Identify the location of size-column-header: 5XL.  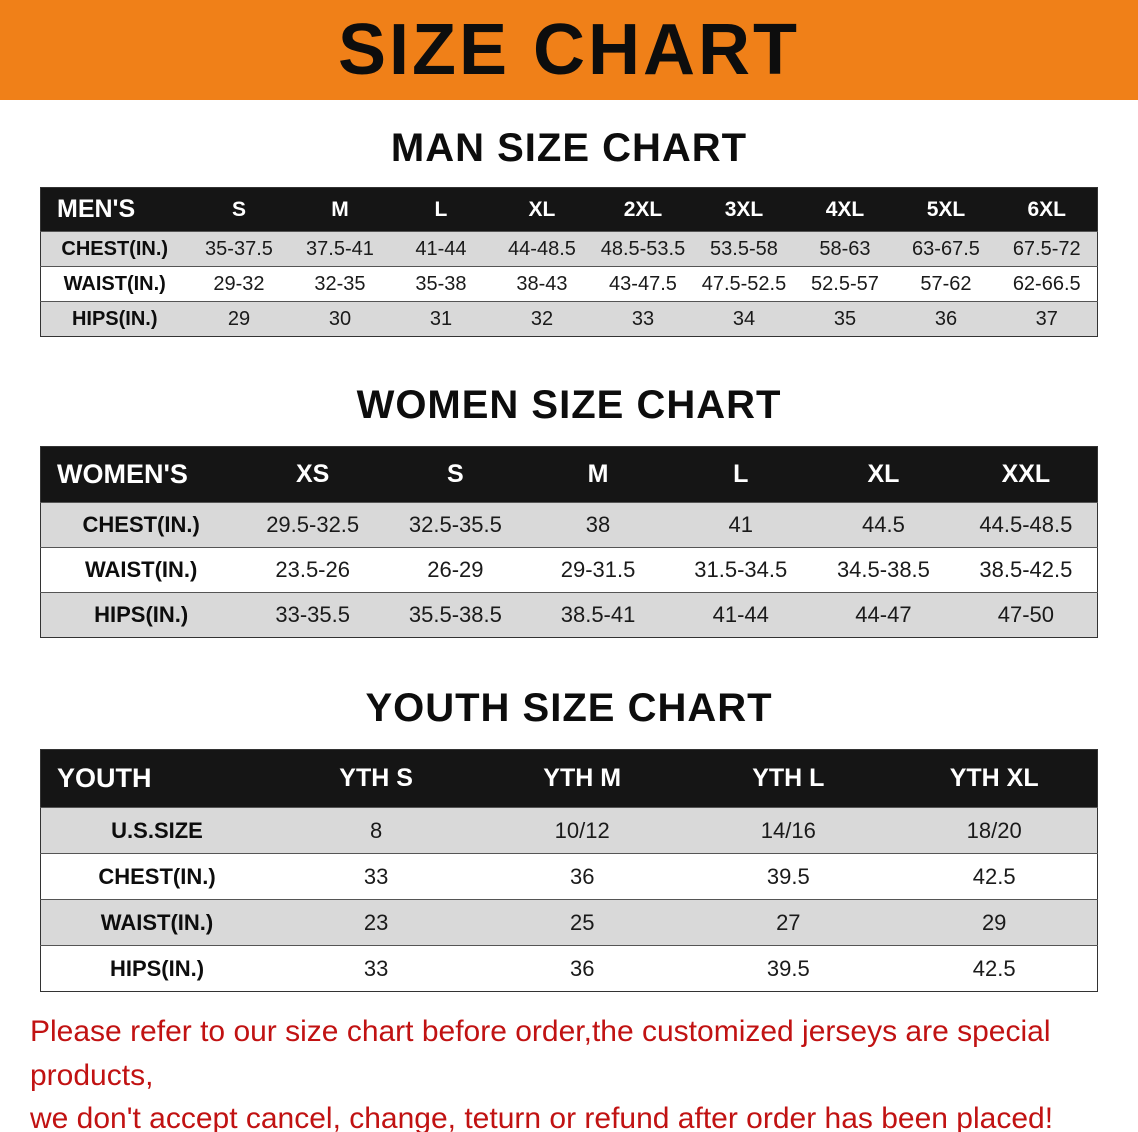
(946, 209).